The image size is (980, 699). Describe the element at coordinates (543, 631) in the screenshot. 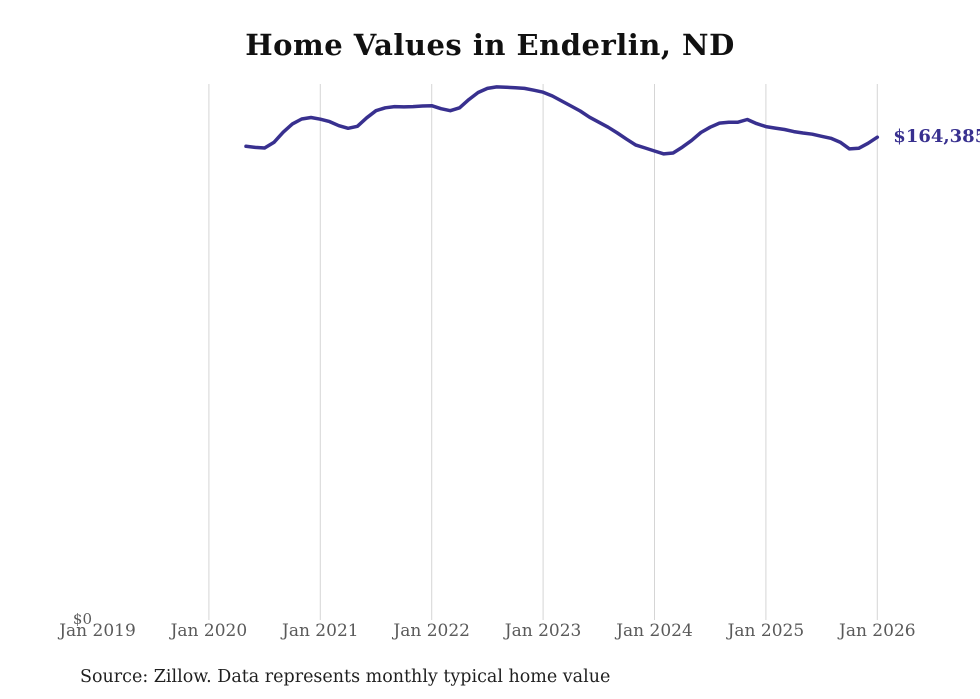

I see `x-tick-label: Jan 2023` at that location.